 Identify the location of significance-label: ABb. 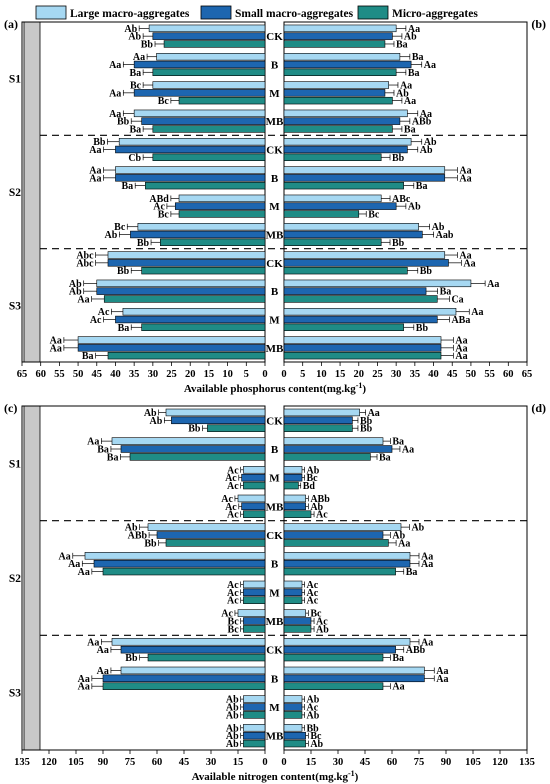
(422, 122).